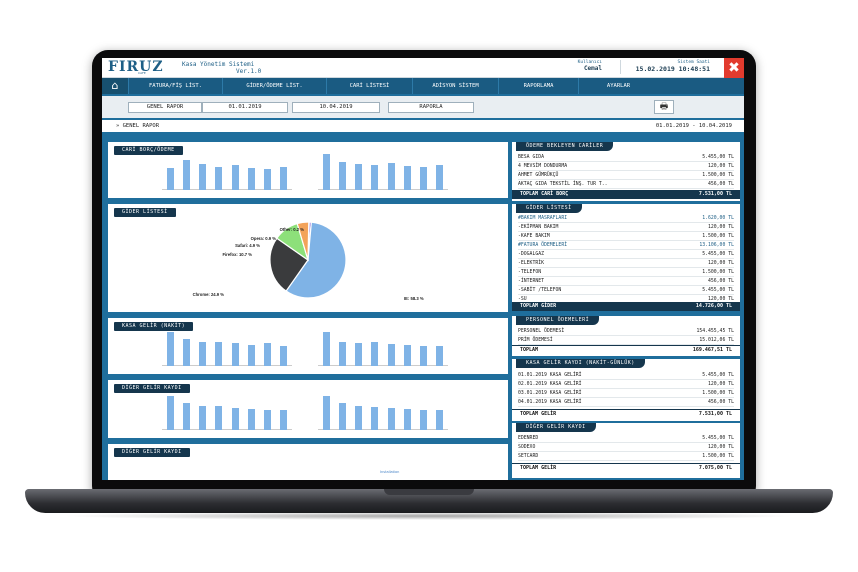 The height and width of the screenshot is (572, 858). I want to click on printer-icon: 🖶, so click(664, 107).